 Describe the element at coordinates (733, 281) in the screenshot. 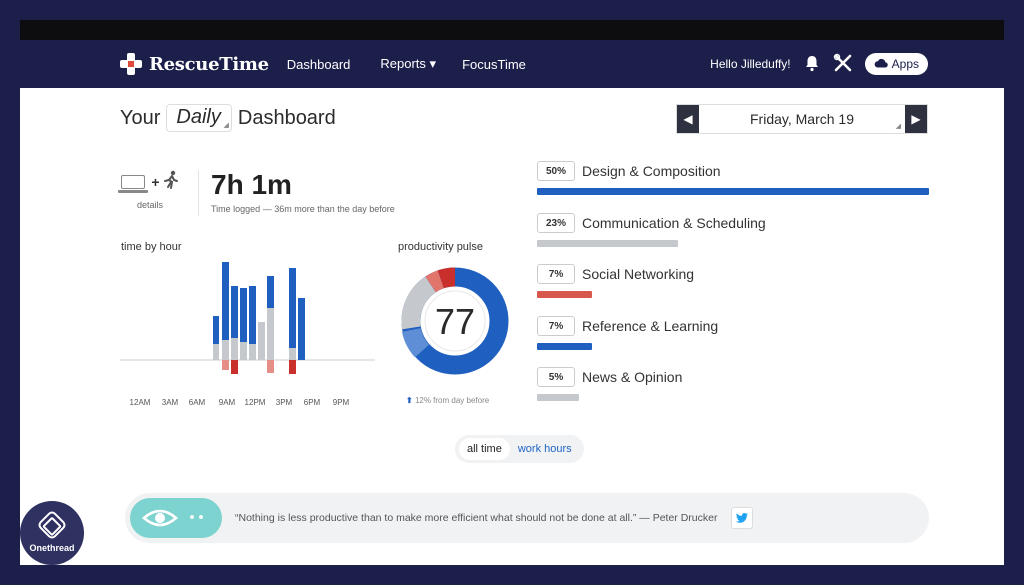

I see `category-row: 7% Social Networking` at that location.